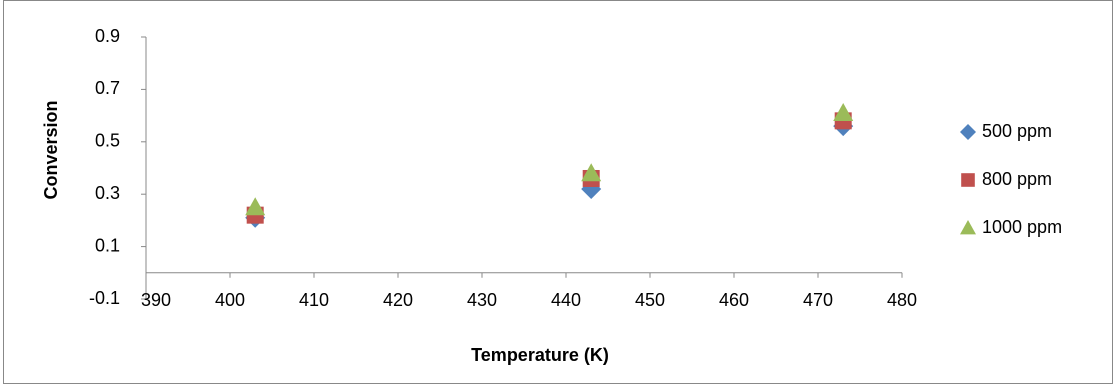  I want to click on x-tick-label: 420, so click(398, 300).